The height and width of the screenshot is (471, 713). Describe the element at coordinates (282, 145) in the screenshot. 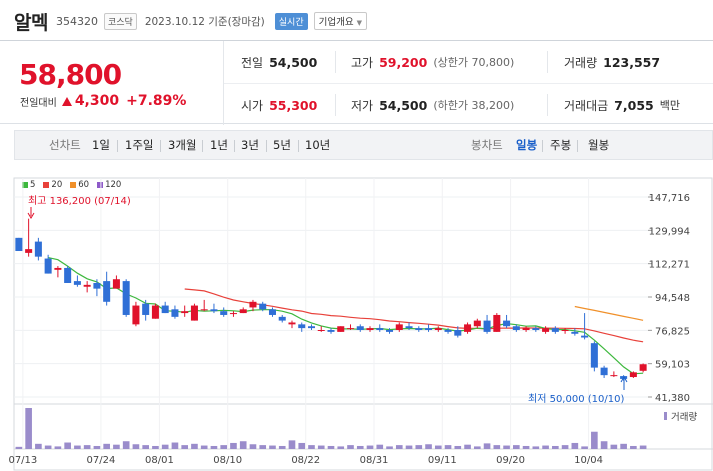

I see `tab-period-5y: 5년` at that location.